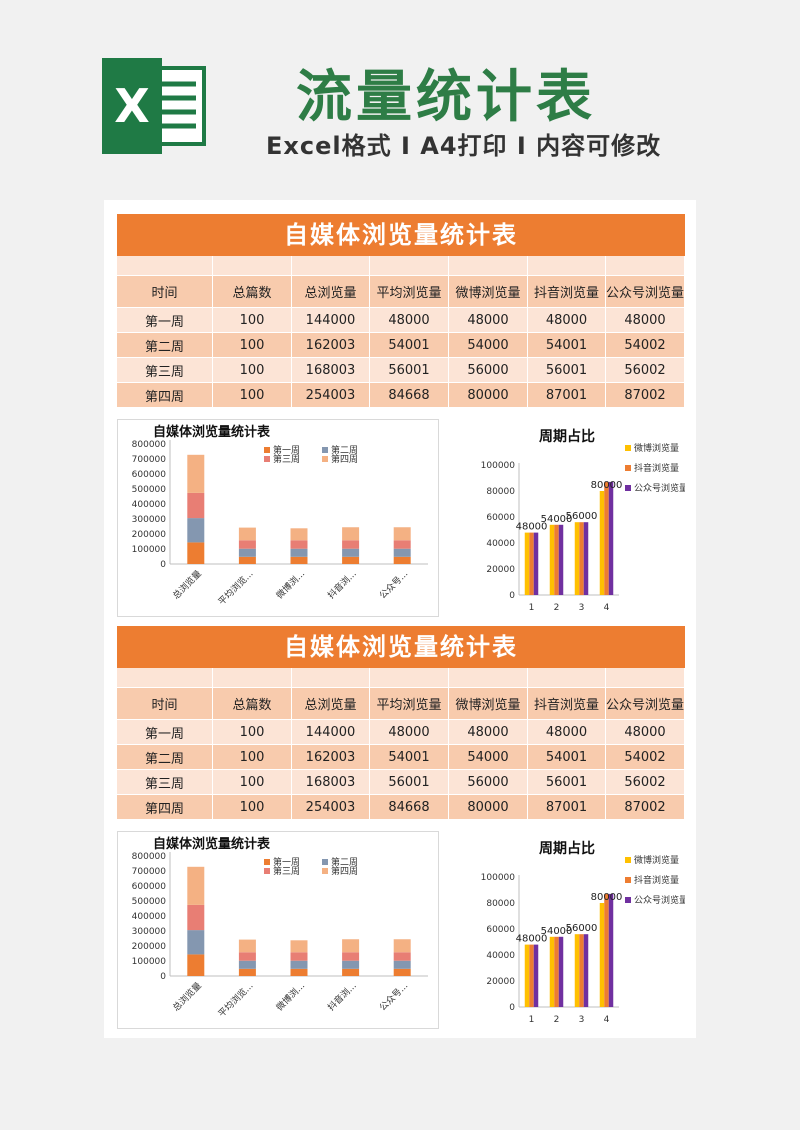 The image size is (800, 1130). I want to click on table-row: 第四周 100 254003 84668 80000 87001 87002, so click(401, 395).